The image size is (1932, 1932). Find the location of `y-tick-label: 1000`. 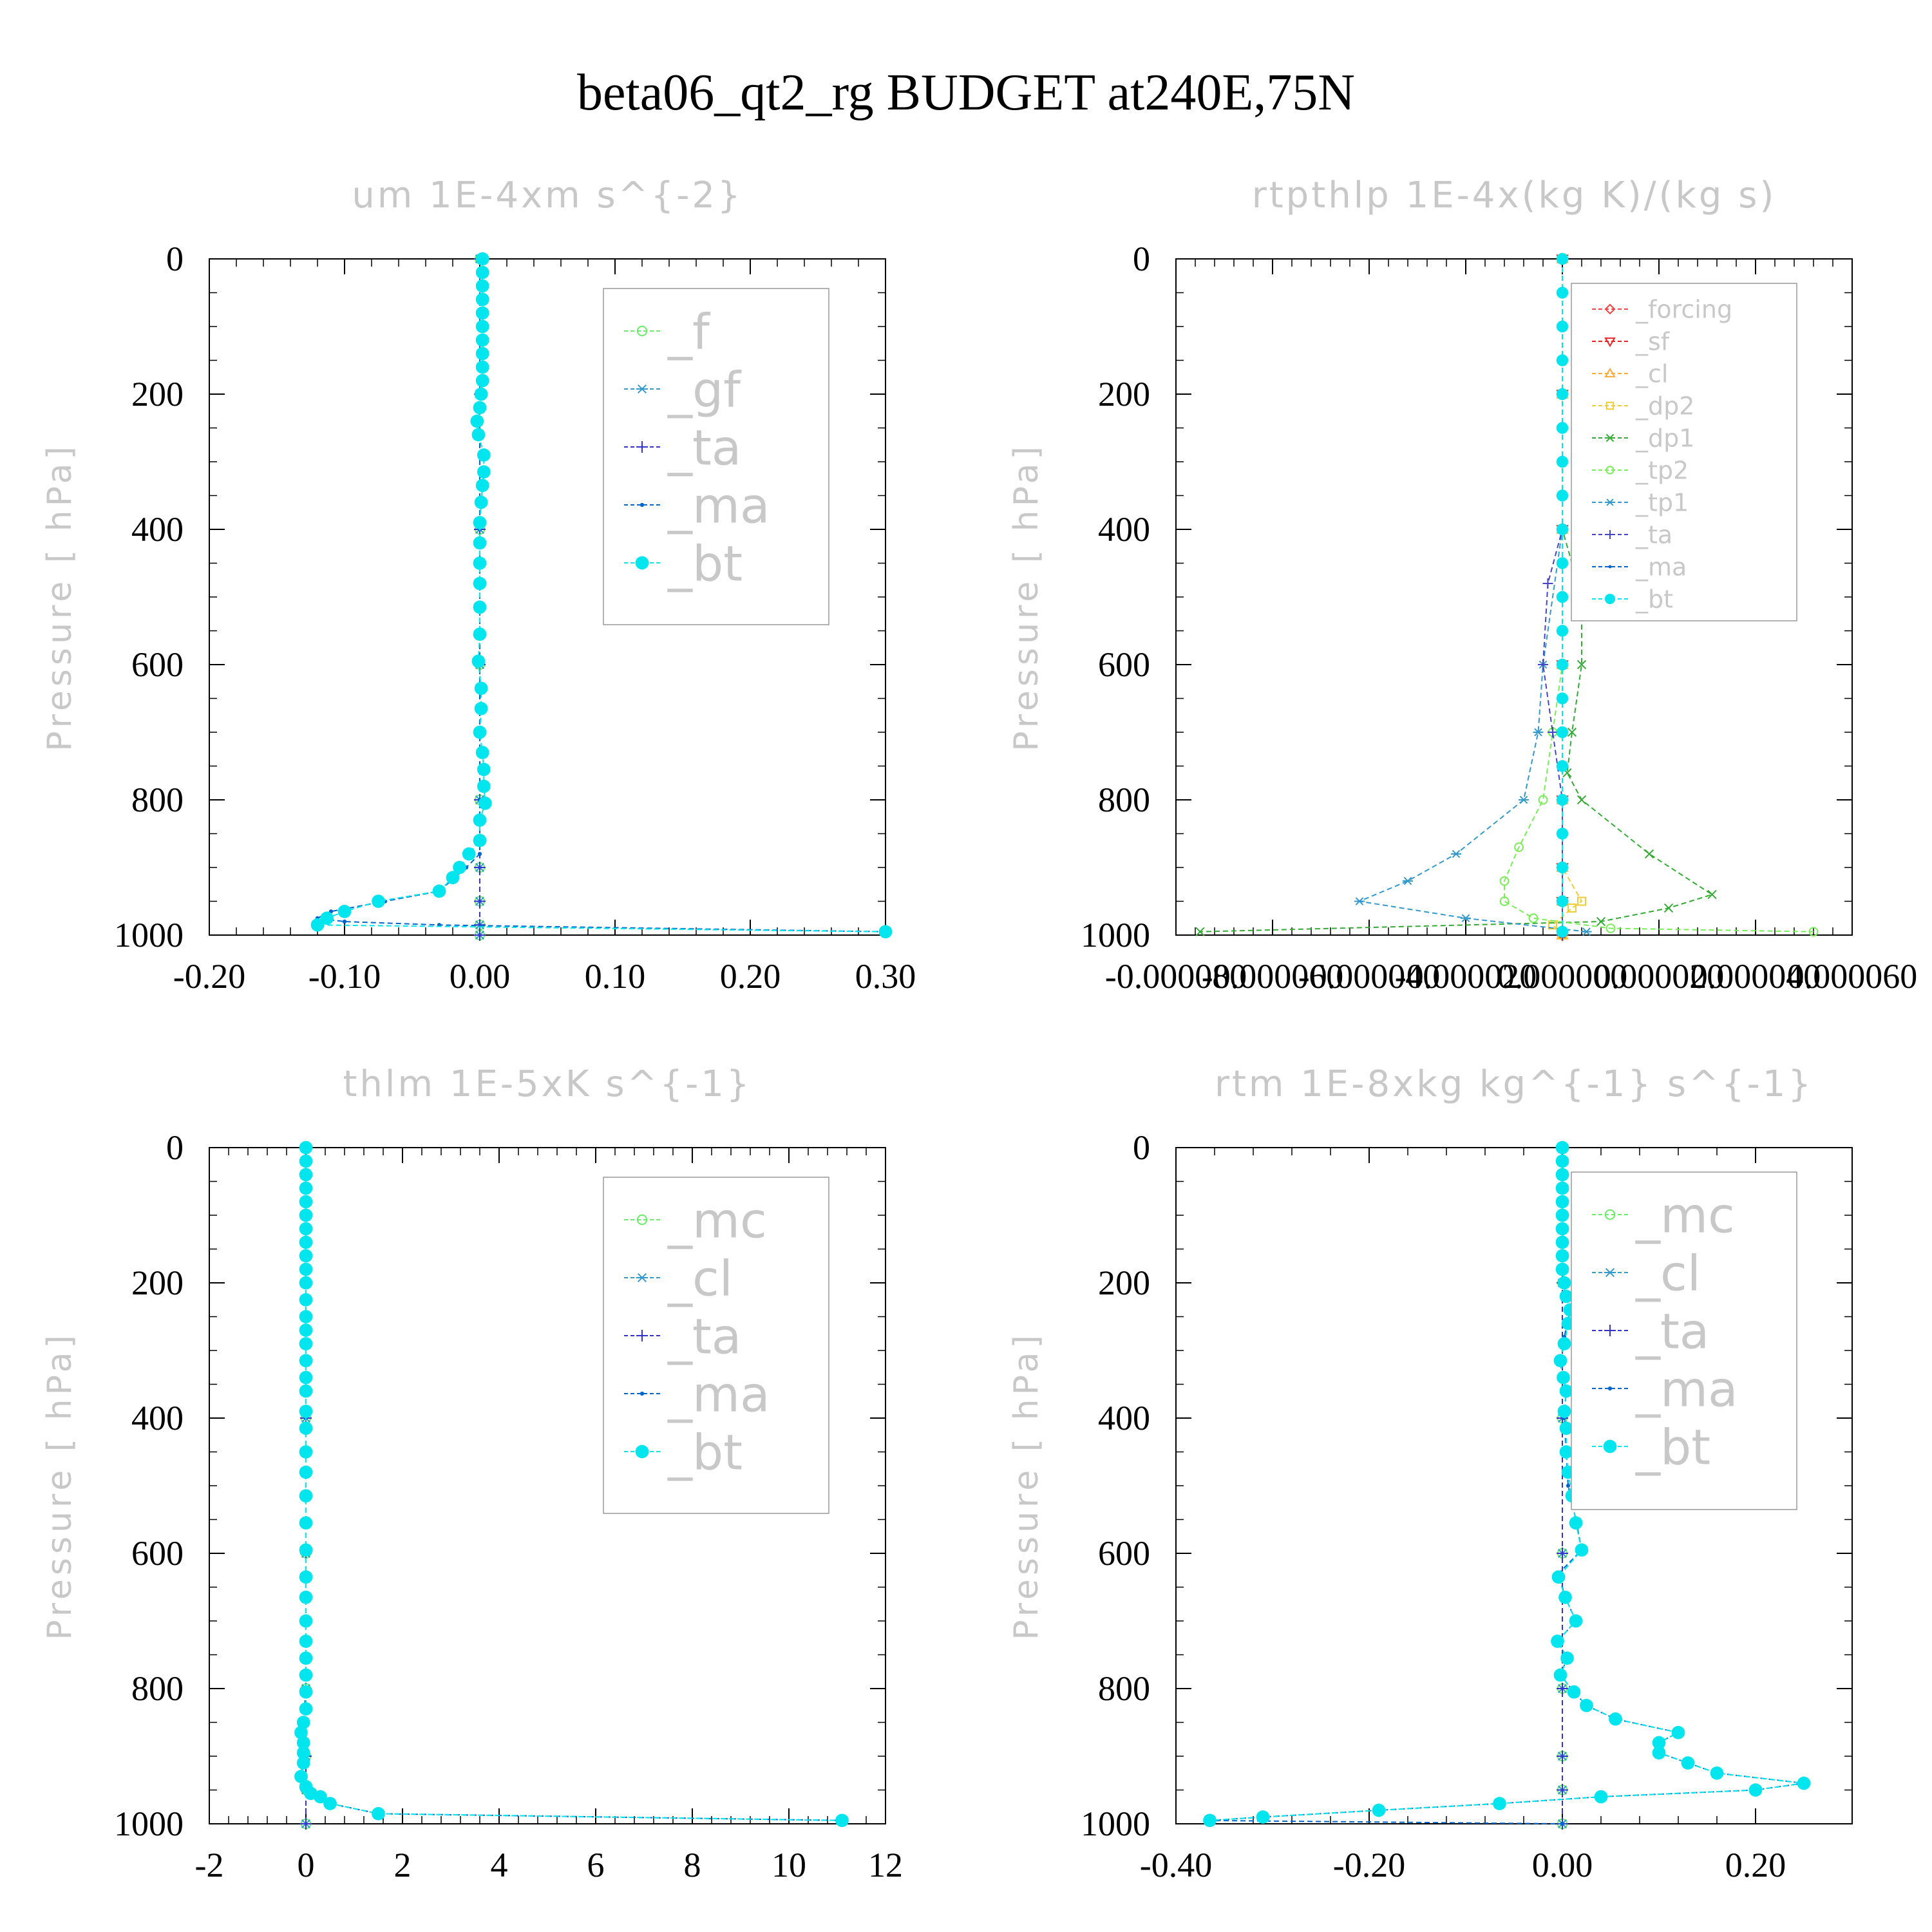

y-tick-label: 1000 is located at coordinates (1115, 1824).